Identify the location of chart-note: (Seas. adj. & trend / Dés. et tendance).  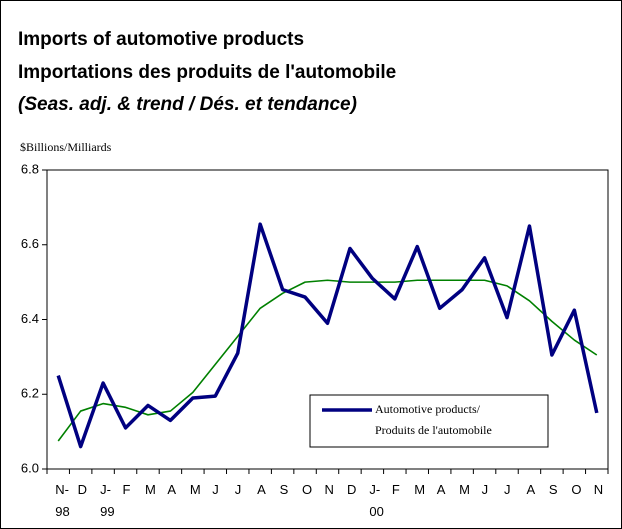
(187, 104).